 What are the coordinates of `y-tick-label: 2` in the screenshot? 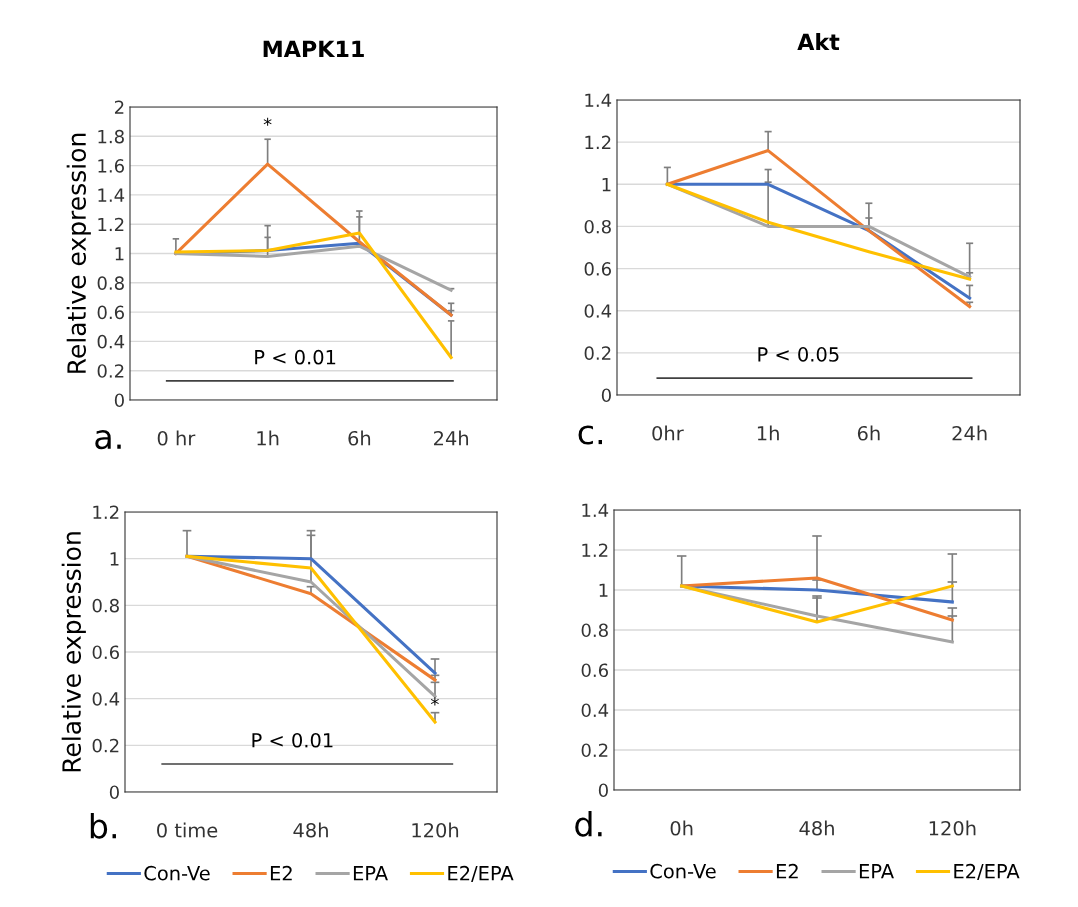 It's located at (119, 107).